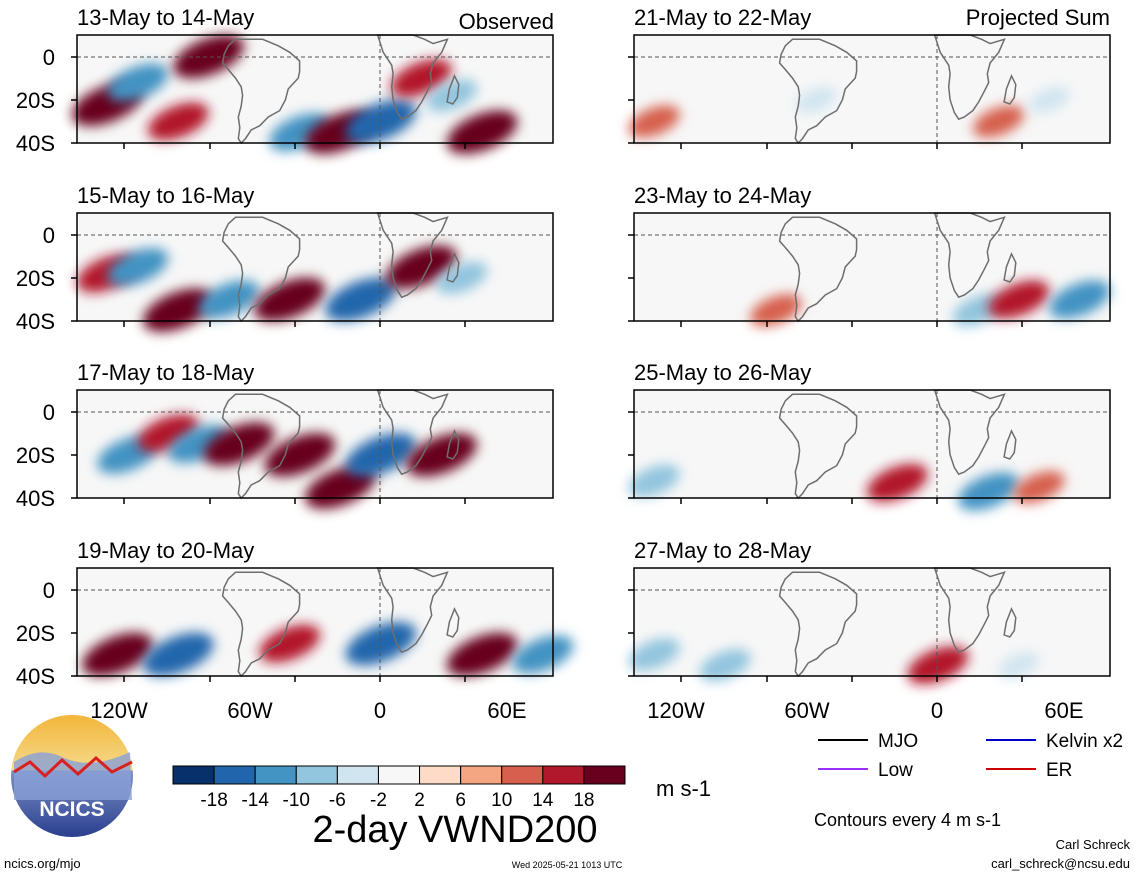 The image size is (1135, 879). I want to click on colorbar-tick-label: -14, so click(255, 800).